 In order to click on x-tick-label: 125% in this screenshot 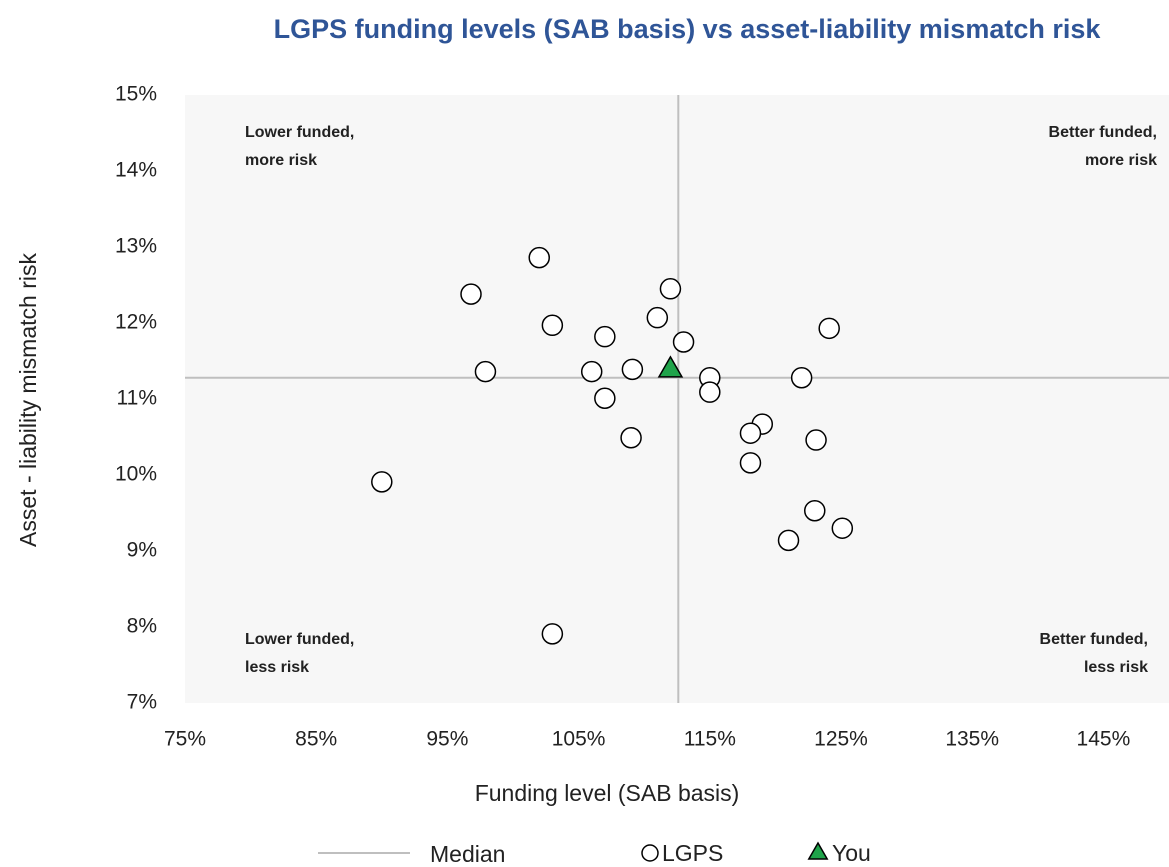, I will do `click(841, 739)`.